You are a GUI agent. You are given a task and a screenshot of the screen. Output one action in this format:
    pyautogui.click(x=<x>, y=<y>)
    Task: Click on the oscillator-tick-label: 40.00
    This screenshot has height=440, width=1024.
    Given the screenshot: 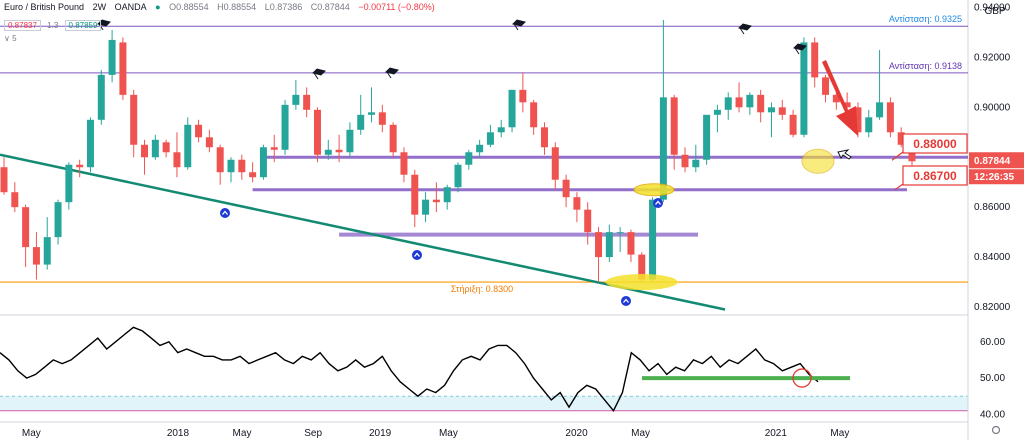 What is the action you would take?
    pyautogui.click(x=992, y=414)
    